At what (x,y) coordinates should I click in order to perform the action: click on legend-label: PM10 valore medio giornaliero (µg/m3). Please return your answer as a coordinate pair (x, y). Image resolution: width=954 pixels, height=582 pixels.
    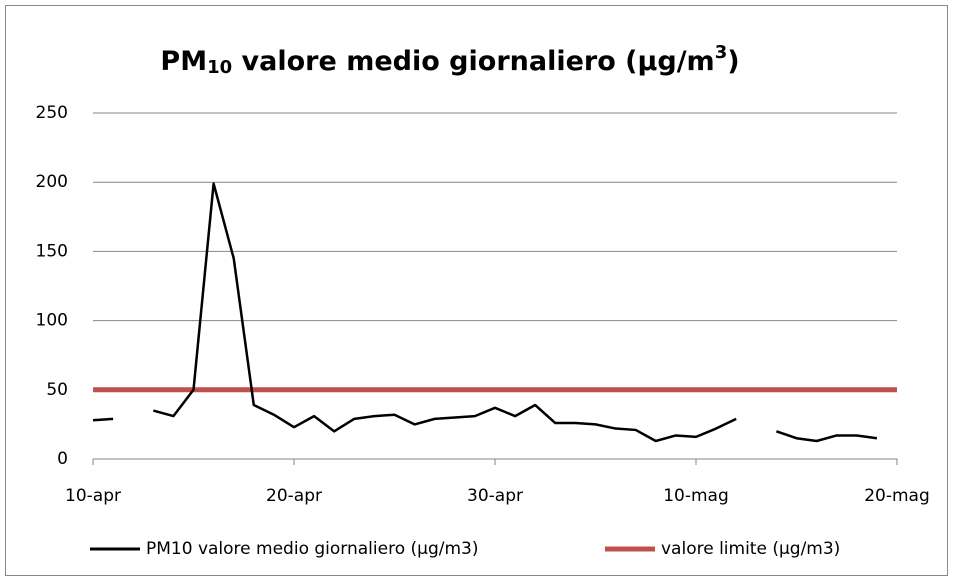
    Looking at the image, I should click on (312, 549).